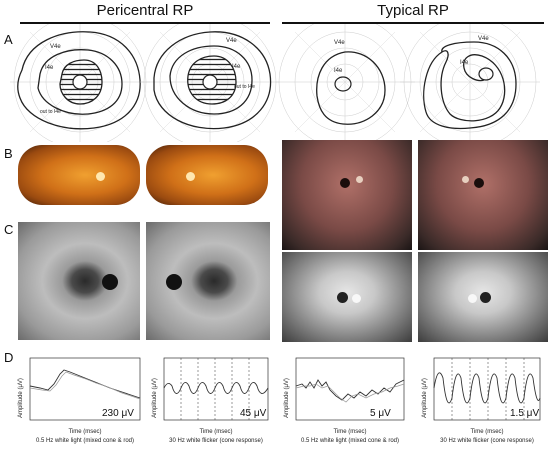 The height and width of the screenshot is (450, 550). I want to click on row-label-c: C, so click(9, 229).